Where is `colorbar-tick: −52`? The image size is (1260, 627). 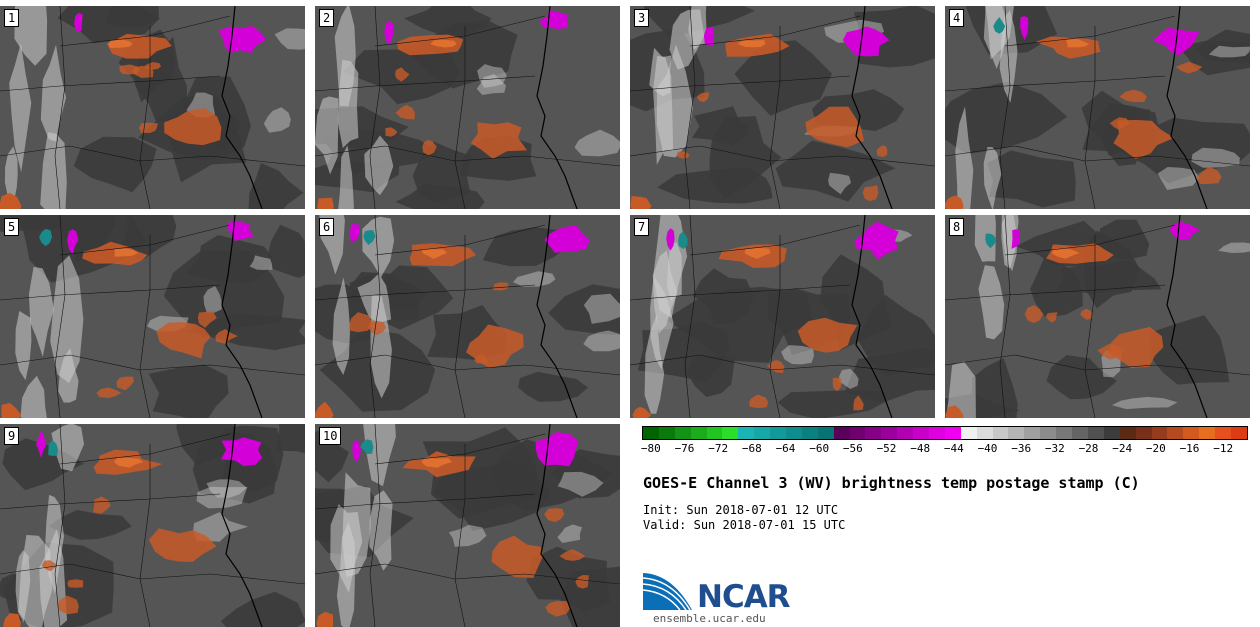
colorbar-tick: −52 is located at coordinates (886, 448).